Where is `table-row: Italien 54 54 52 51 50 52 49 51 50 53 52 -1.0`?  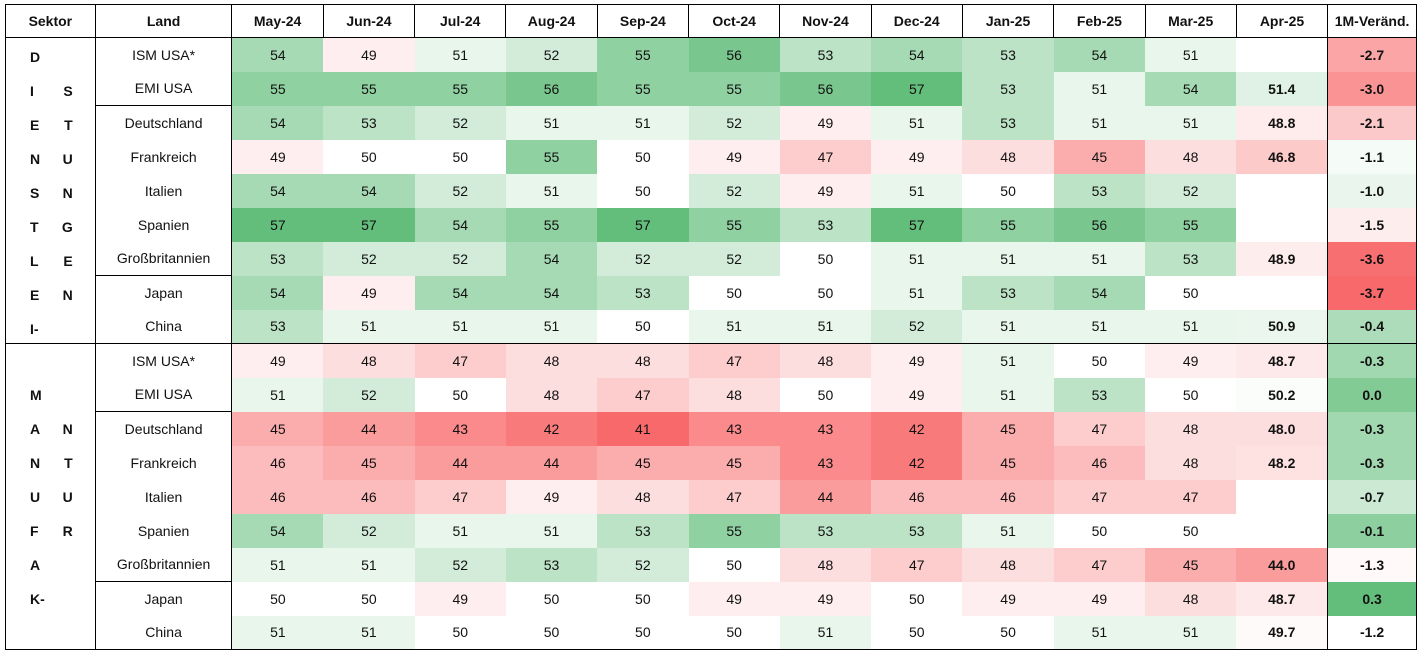 table-row: Italien 54 54 52 51 50 52 49 51 50 53 52 -1.0 is located at coordinates (711, 190).